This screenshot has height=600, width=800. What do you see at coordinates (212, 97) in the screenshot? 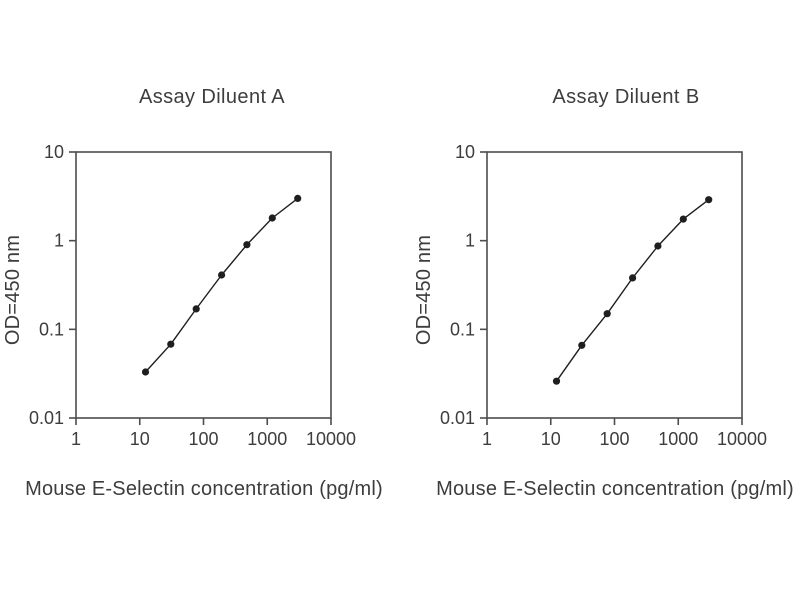
I see `chart-a-title: Assay Diluent A` at bounding box center [212, 97].